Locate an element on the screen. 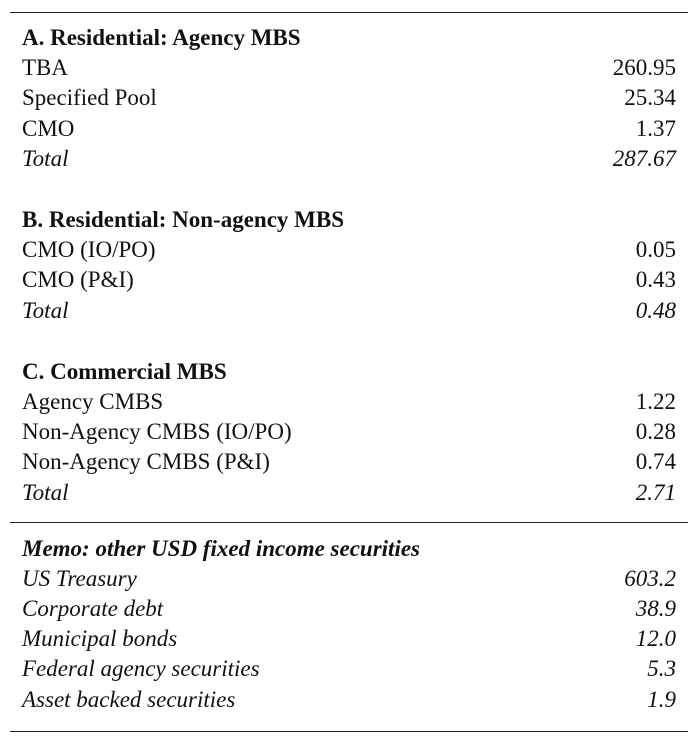 This screenshot has width=692, height=740. memo-heading: Memo: other USD fixed income securities is located at coordinates (221, 548).